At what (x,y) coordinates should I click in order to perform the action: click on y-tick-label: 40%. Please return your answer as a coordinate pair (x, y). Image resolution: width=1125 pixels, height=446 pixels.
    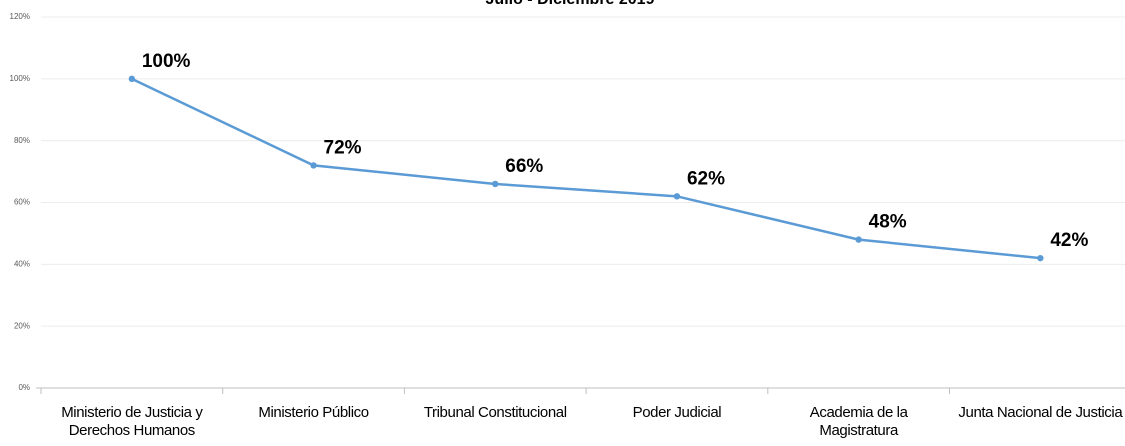
    Looking at the image, I should click on (22, 263).